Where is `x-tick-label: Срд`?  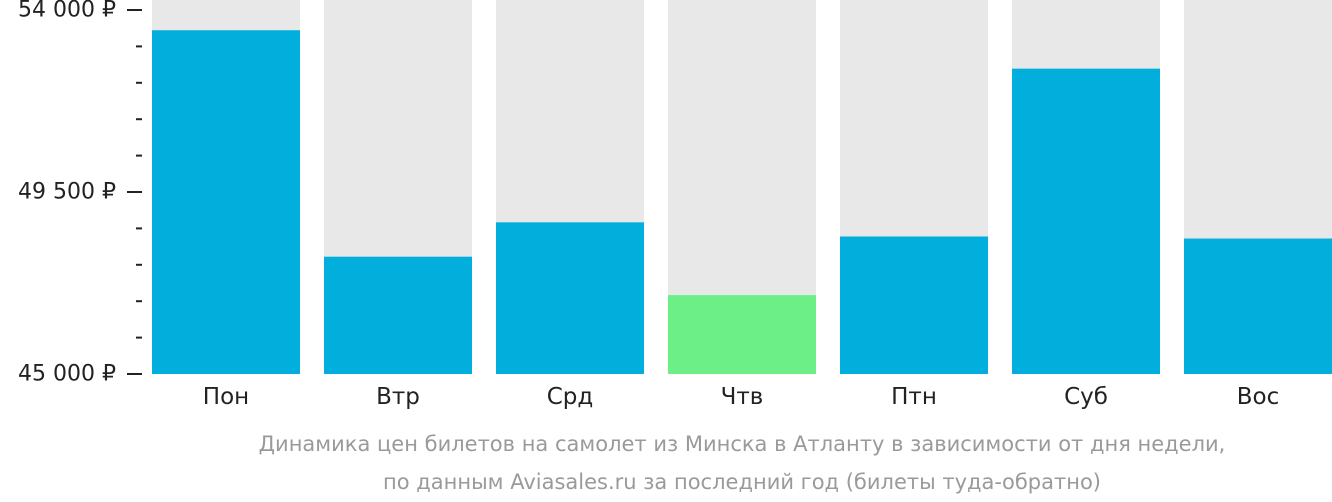
x-tick-label: Срд is located at coordinates (570, 397).